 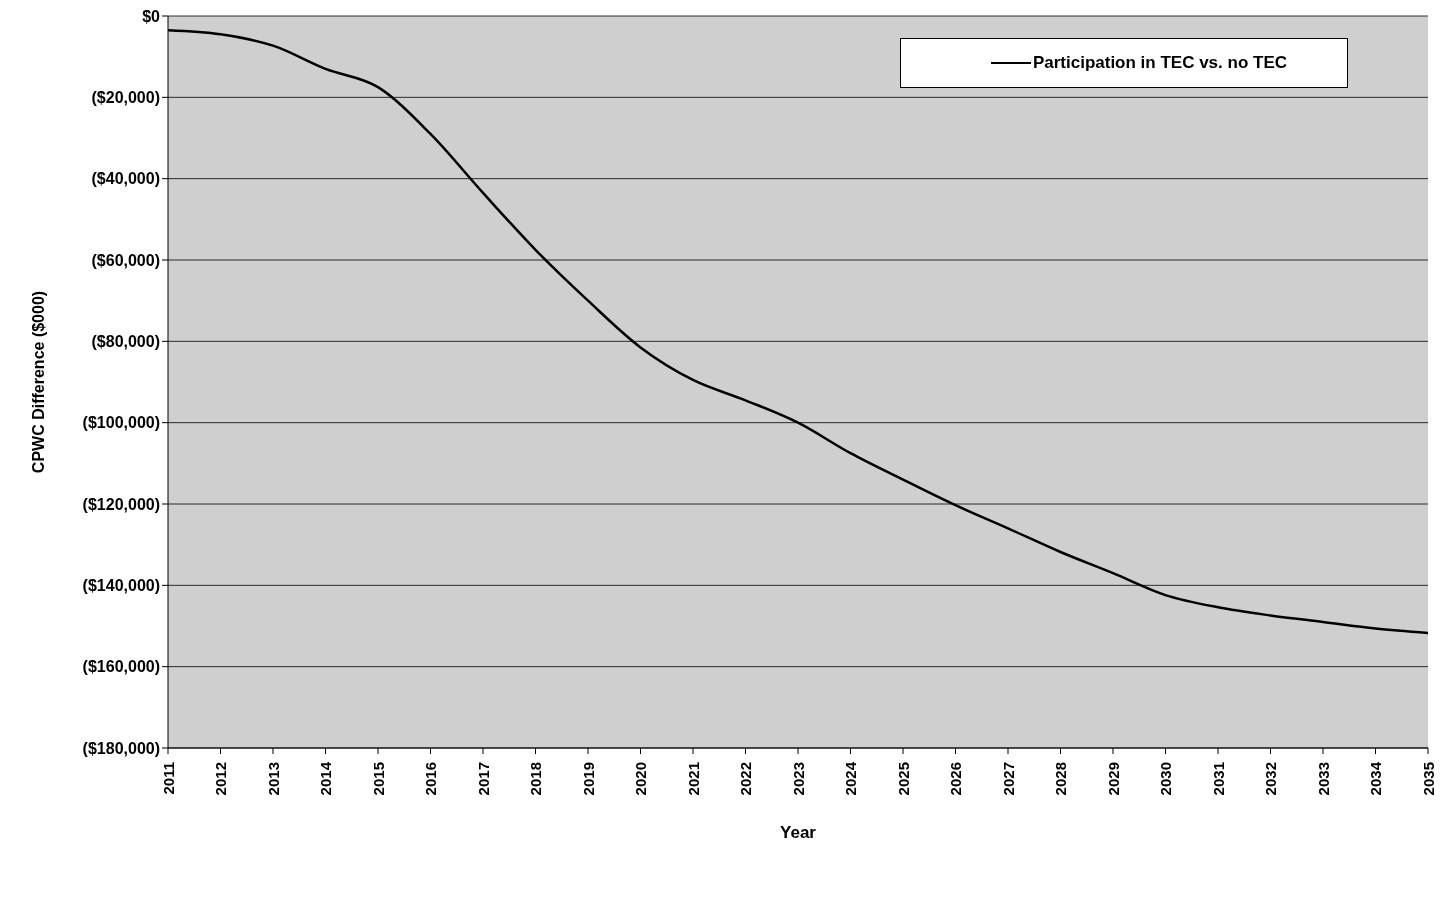 What do you see at coordinates (1428, 779) in the screenshot?
I see `x-tick-label: 2035` at bounding box center [1428, 779].